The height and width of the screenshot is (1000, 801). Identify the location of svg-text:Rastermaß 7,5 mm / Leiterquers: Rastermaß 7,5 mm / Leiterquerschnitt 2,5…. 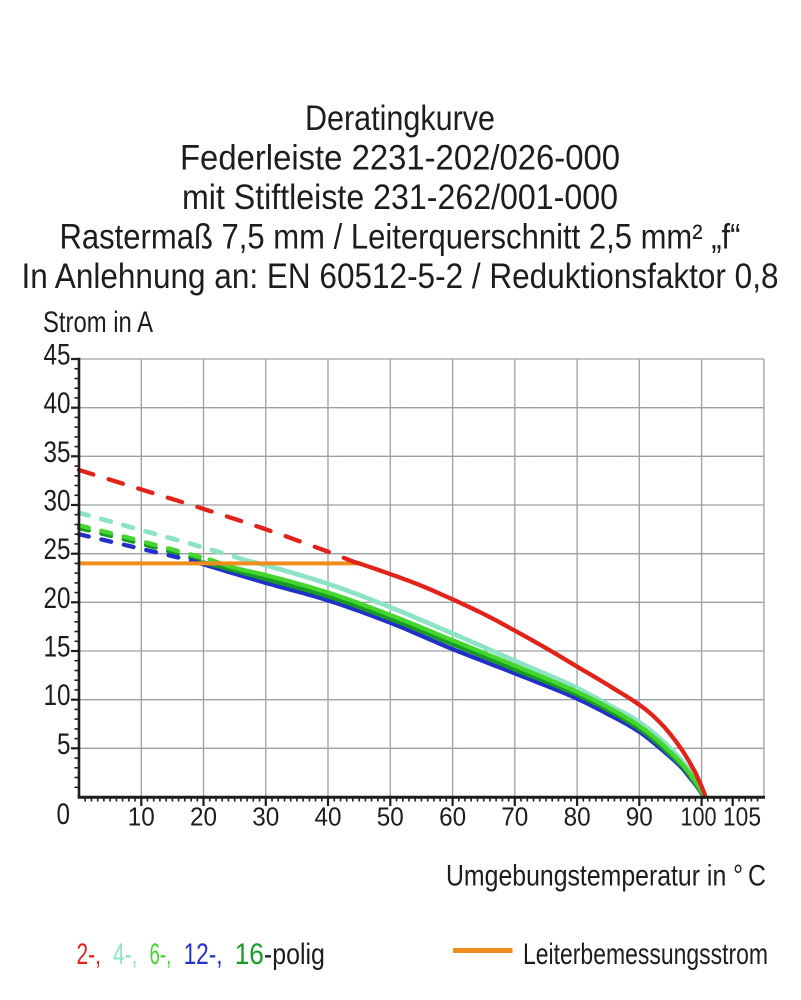
(400, 237).